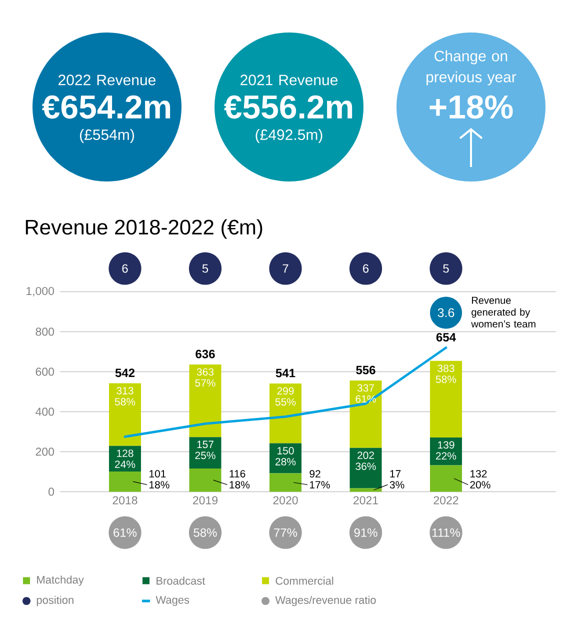 This screenshot has height=625, width=574. Describe the element at coordinates (305, 580) in the screenshot. I see `legend-label: Commercial` at that location.